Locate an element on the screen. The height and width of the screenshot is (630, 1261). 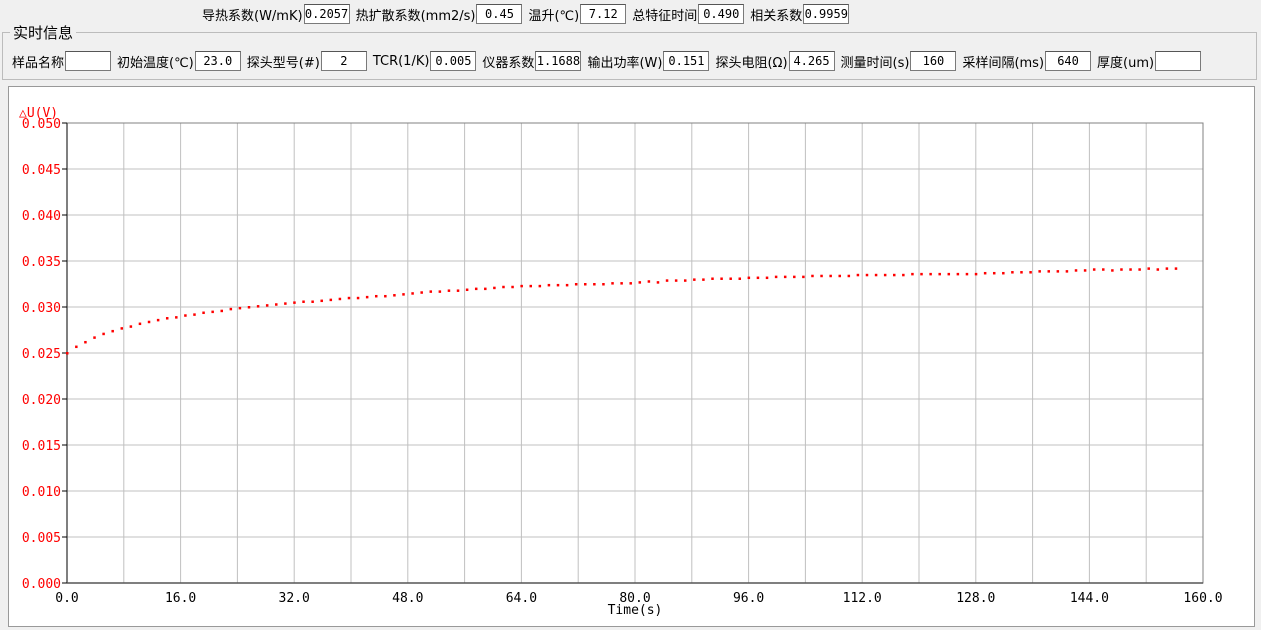
y-tick-label: 0.025 is located at coordinates (41, 354).